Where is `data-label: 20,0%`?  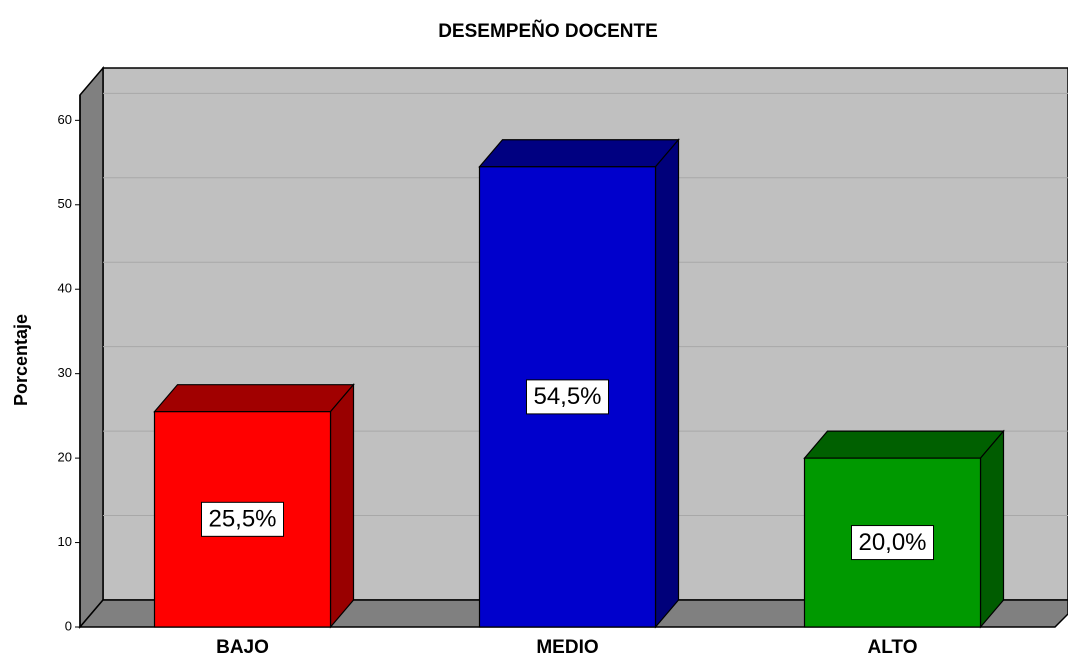 data-label: 20,0% is located at coordinates (892, 542).